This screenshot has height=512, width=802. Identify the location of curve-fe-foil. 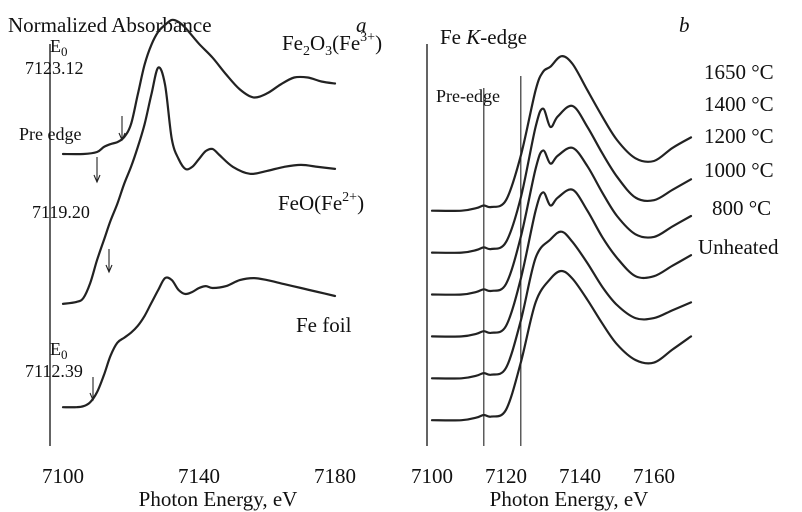
(199, 342).